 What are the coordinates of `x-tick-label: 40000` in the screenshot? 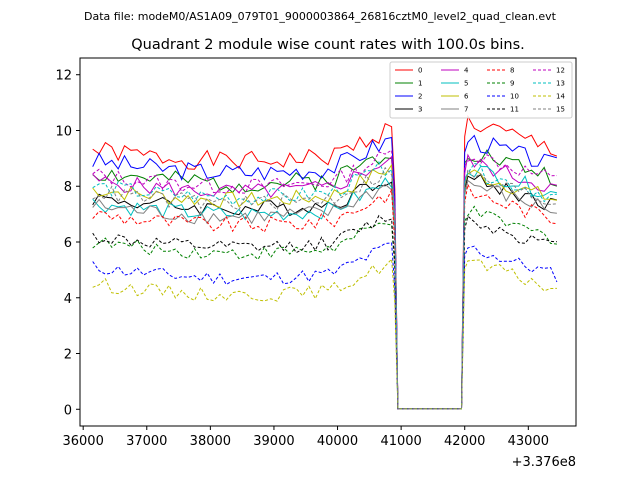 It's located at (337, 441).